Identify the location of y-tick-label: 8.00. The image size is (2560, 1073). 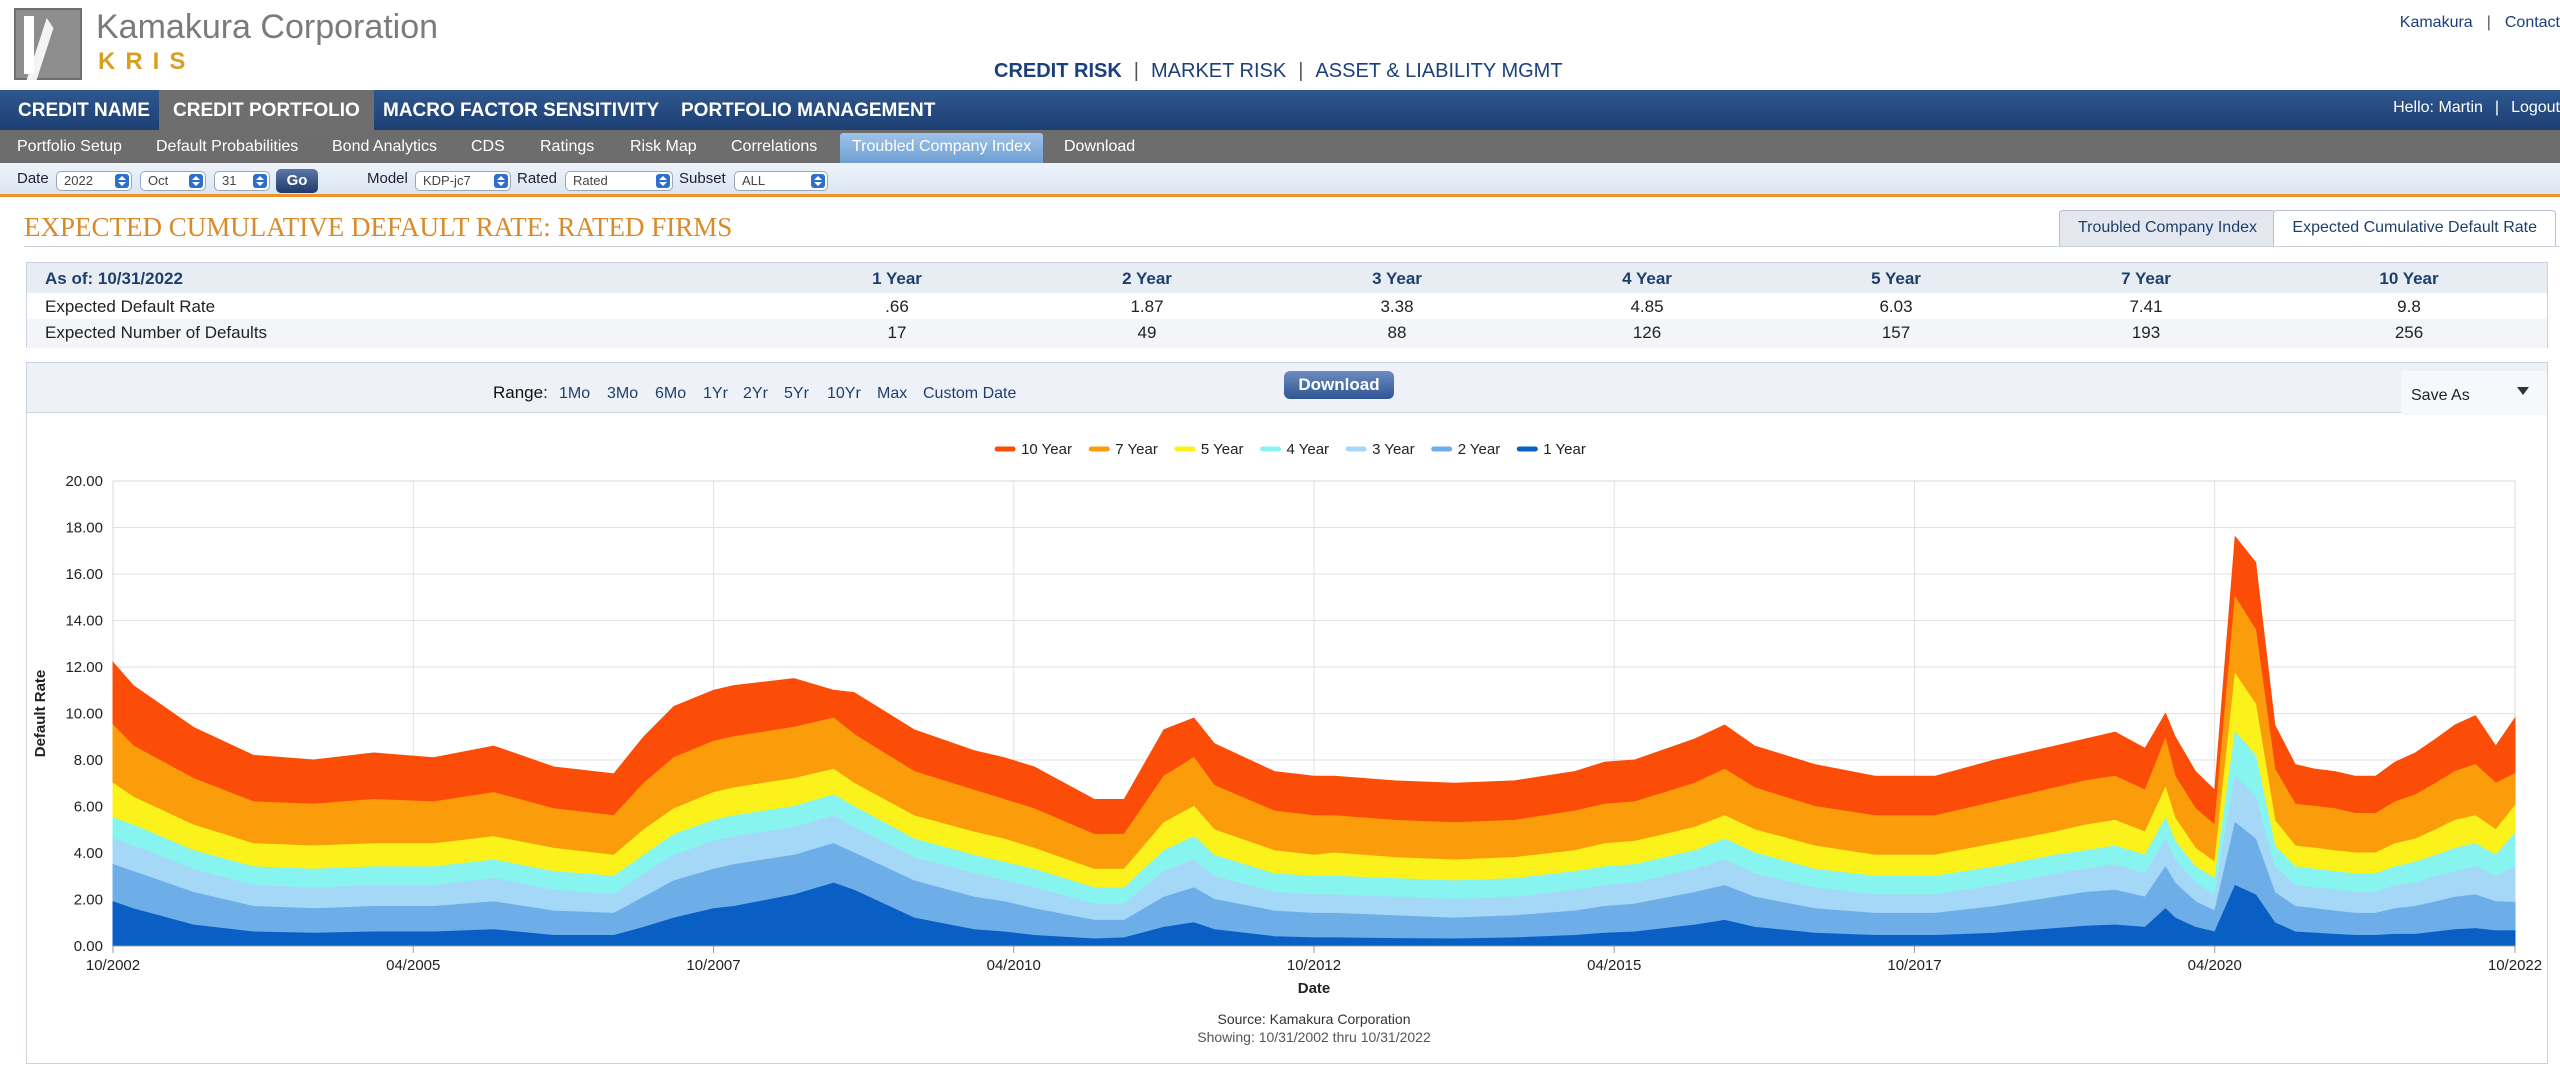
(88, 760).